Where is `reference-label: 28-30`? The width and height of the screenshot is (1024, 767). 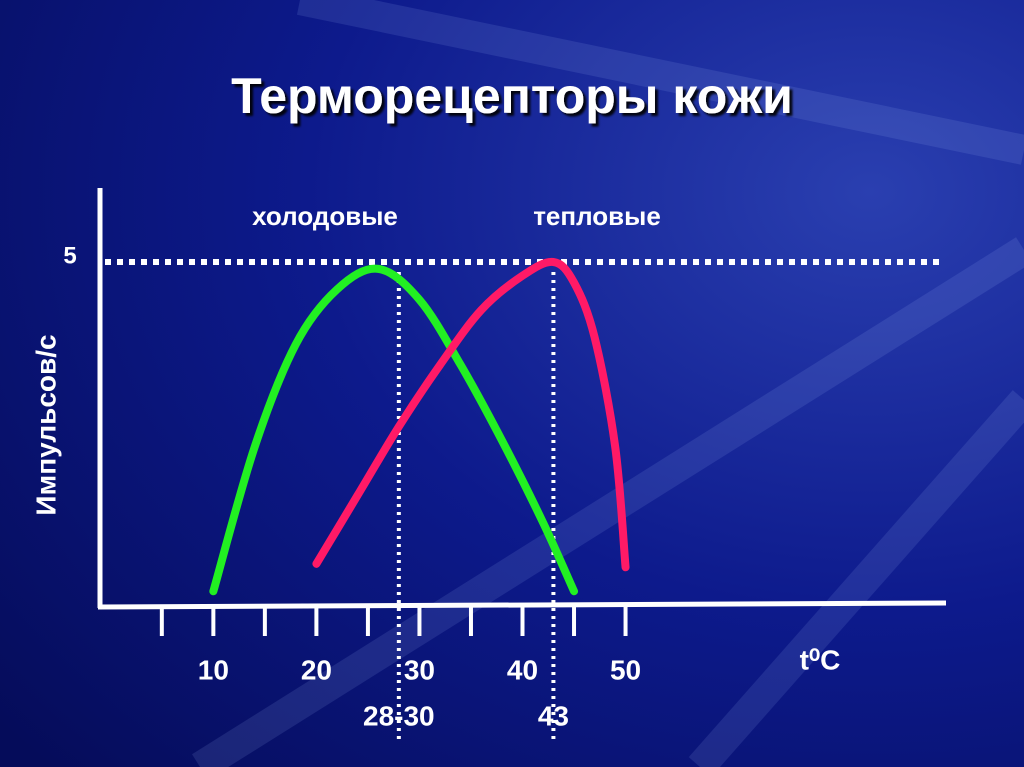
reference-label: 28-30 is located at coordinates (399, 715).